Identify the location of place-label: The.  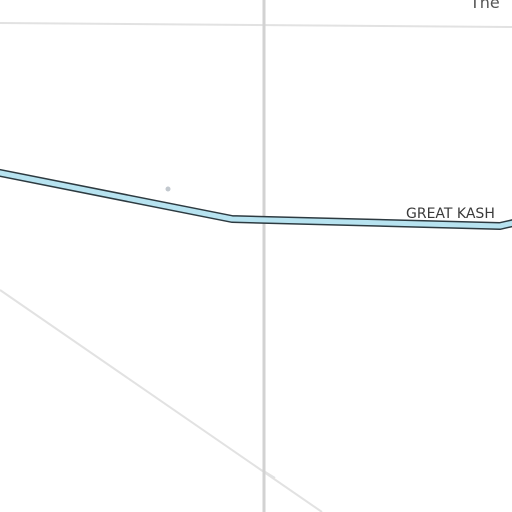
(484, 6).